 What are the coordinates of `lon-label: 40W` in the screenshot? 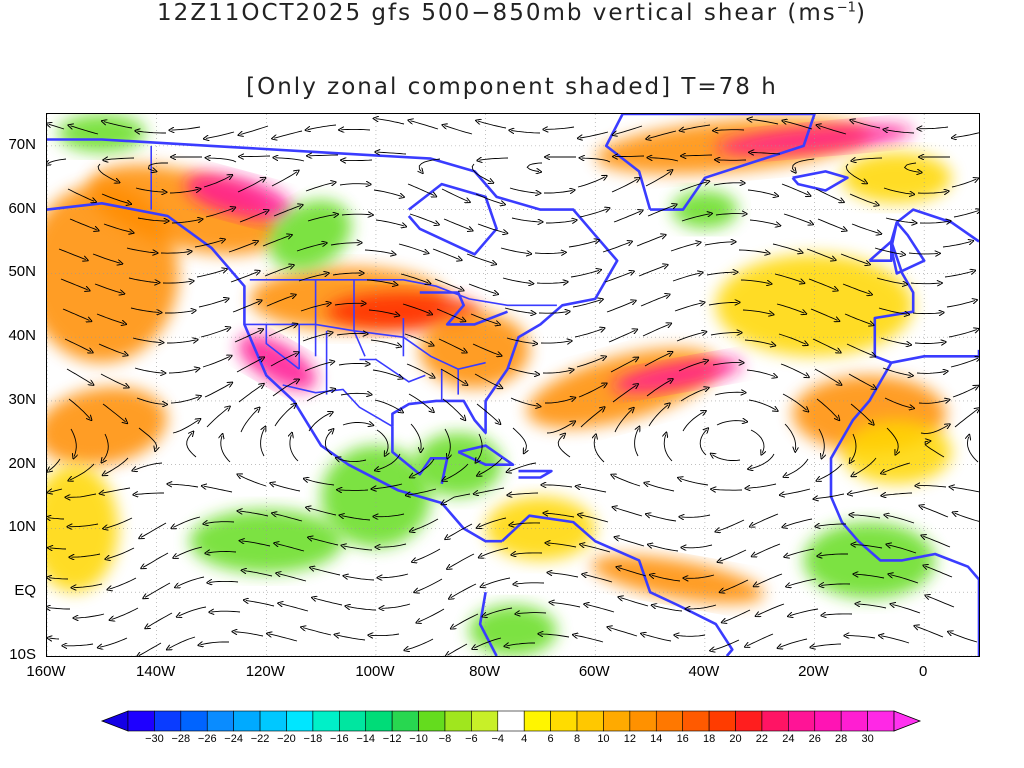 It's located at (704, 671).